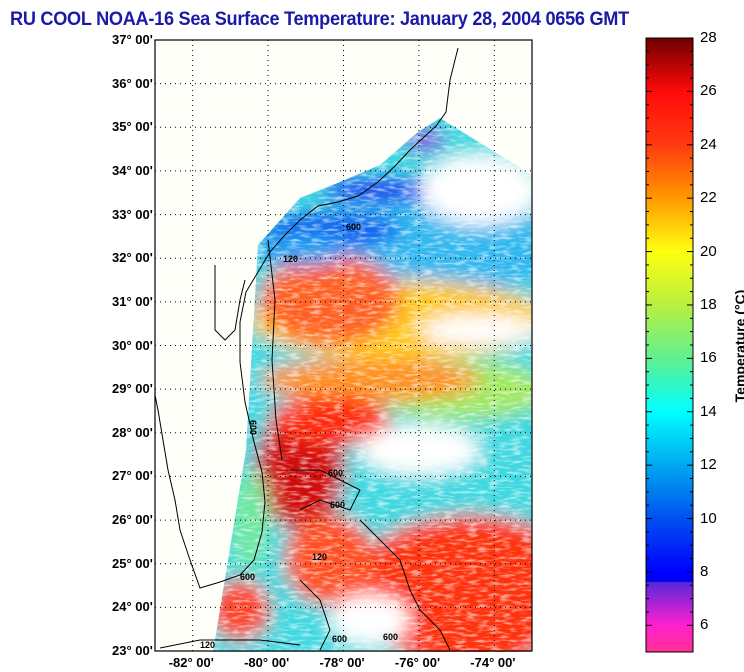  What do you see at coordinates (708, 144) in the screenshot?
I see `colorbar-tick-label: 24` at bounding box center [708, 144].